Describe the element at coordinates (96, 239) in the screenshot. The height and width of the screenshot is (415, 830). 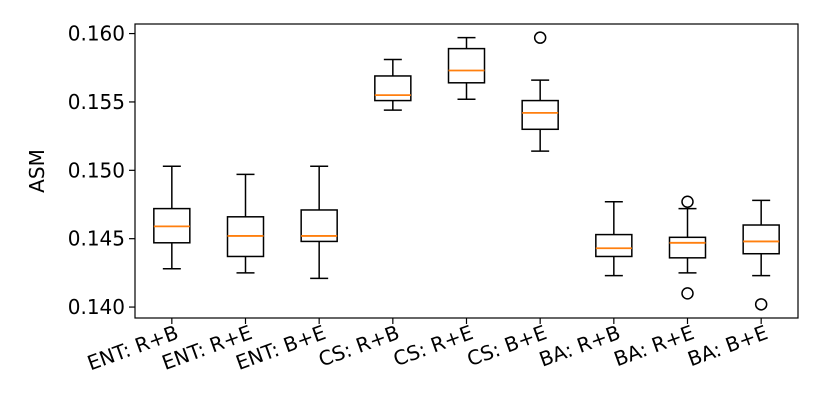
I see `y-tick-label: 0.145` at that location.